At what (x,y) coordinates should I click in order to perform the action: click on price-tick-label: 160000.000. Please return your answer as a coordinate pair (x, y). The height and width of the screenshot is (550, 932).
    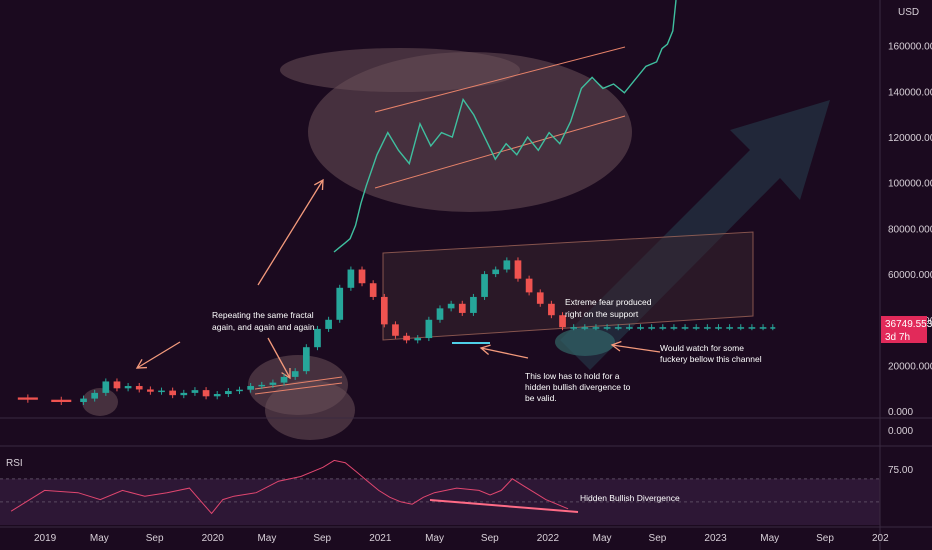
    Looking at the image, I should click on (910, 47).